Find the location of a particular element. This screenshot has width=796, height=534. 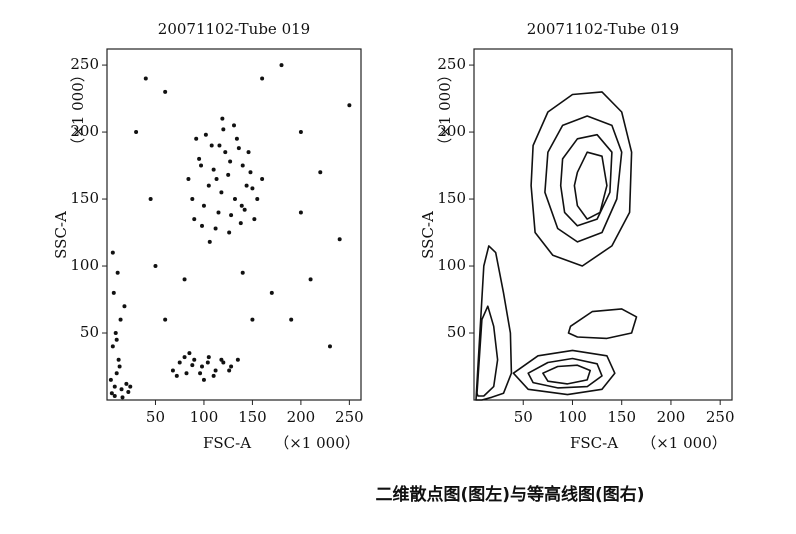

x-tick-label: 250 is located at coordinates (720, 417).